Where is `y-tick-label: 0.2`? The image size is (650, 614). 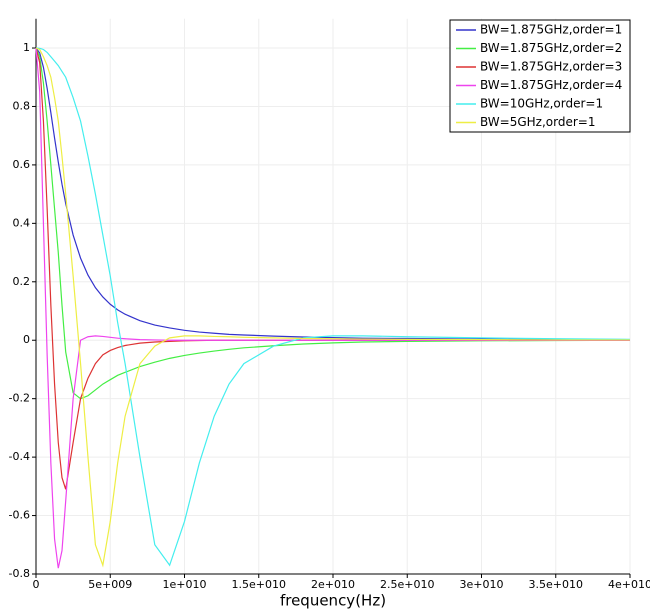
y-tick-label: 0.2 is located at coordinates (22, 281).